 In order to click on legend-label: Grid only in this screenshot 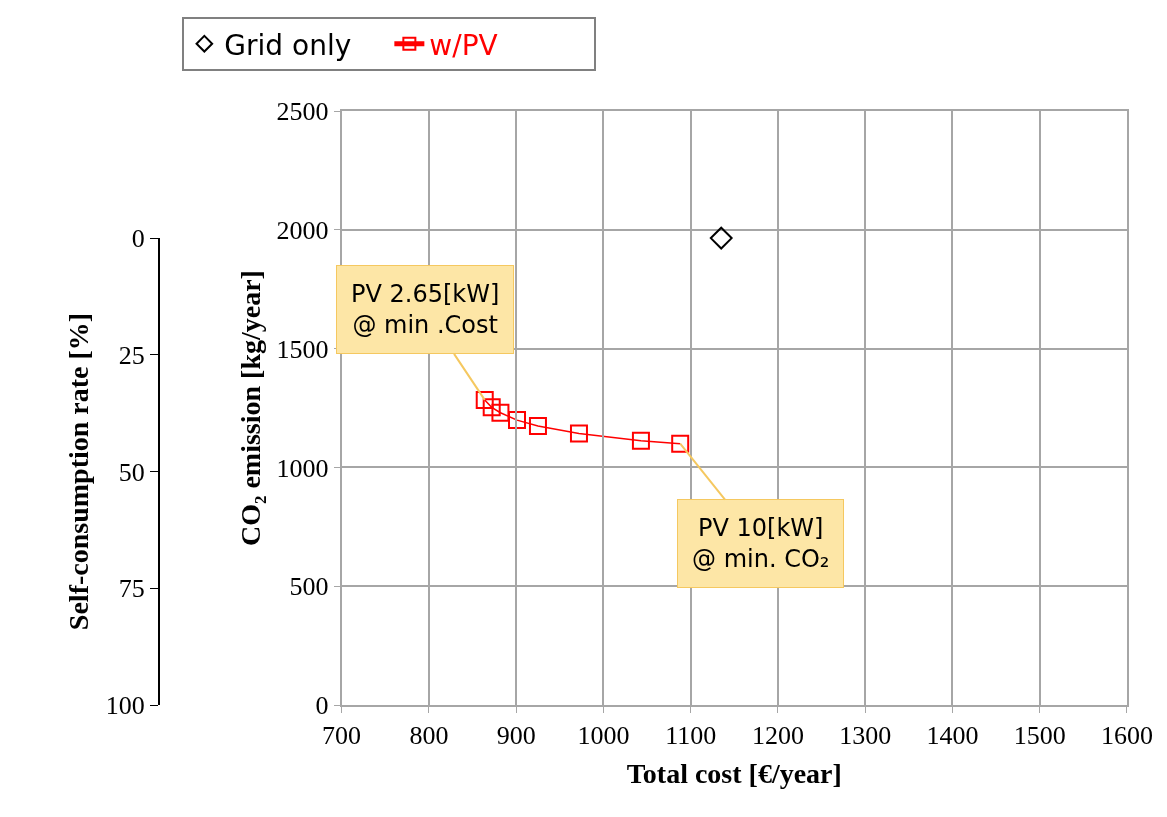, I will do `click(288, 45)`.